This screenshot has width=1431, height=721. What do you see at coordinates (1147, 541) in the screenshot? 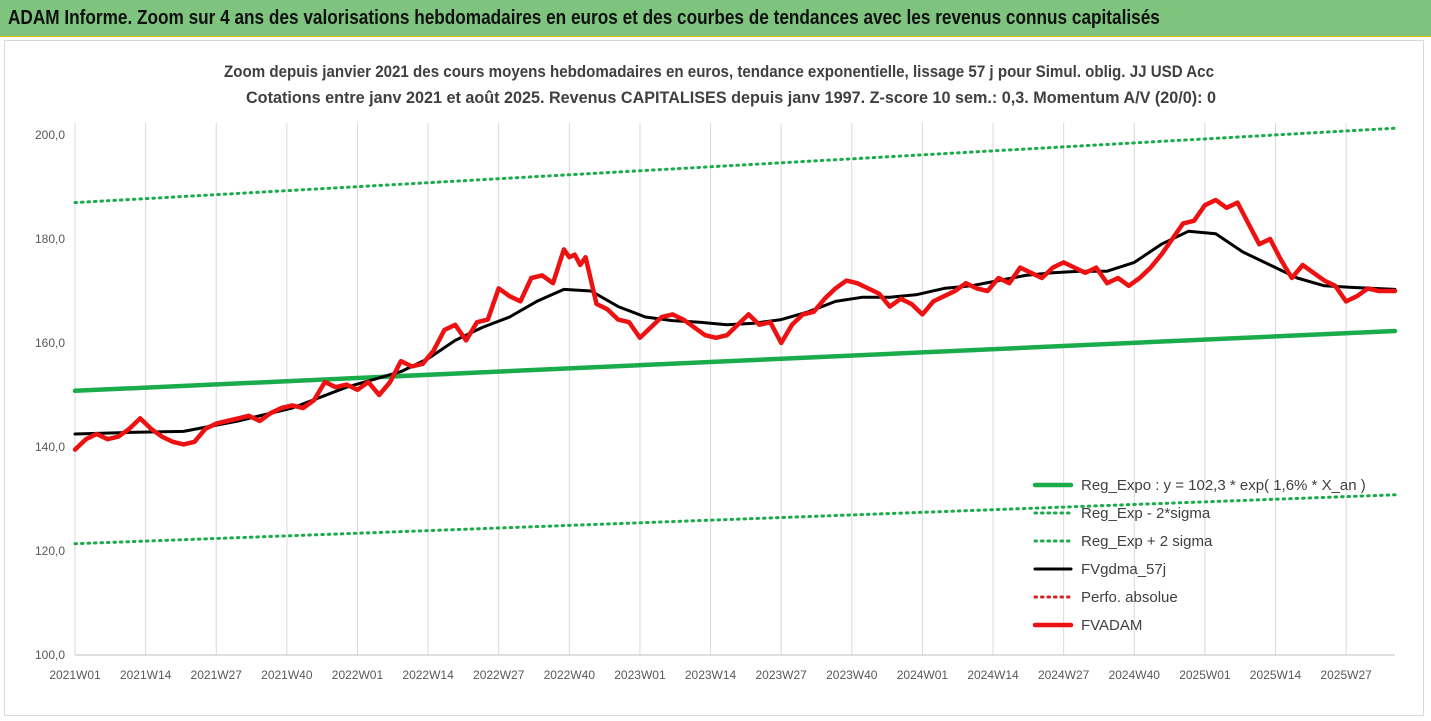
I see `legend-label: Reg_Exp + 2 sigma` at bounding box center [1147, 541].